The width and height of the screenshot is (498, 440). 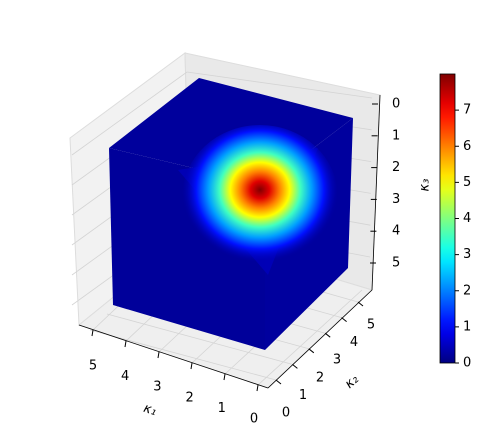 I want to click on z-axis-label: κ₃, so click(x=425, y=185).